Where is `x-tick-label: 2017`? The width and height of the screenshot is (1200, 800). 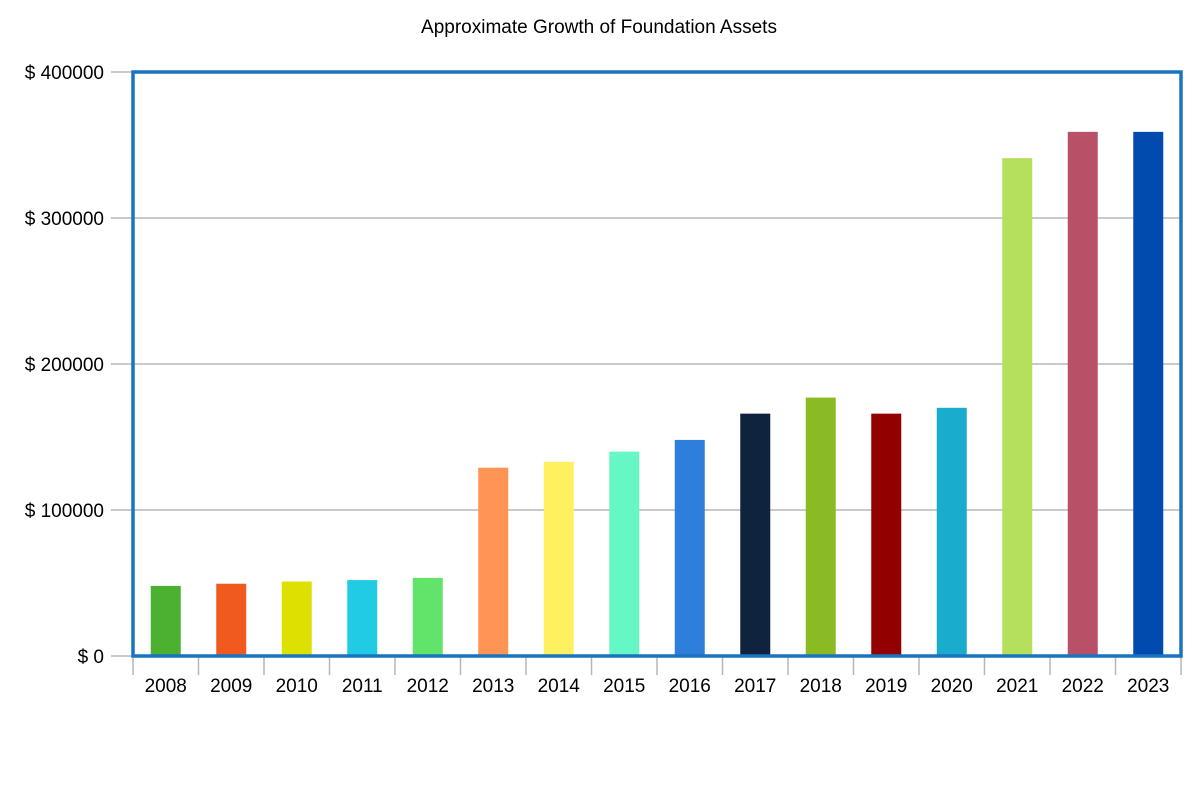 x-tick-label: 2017 is located at coordinates (755, 686).